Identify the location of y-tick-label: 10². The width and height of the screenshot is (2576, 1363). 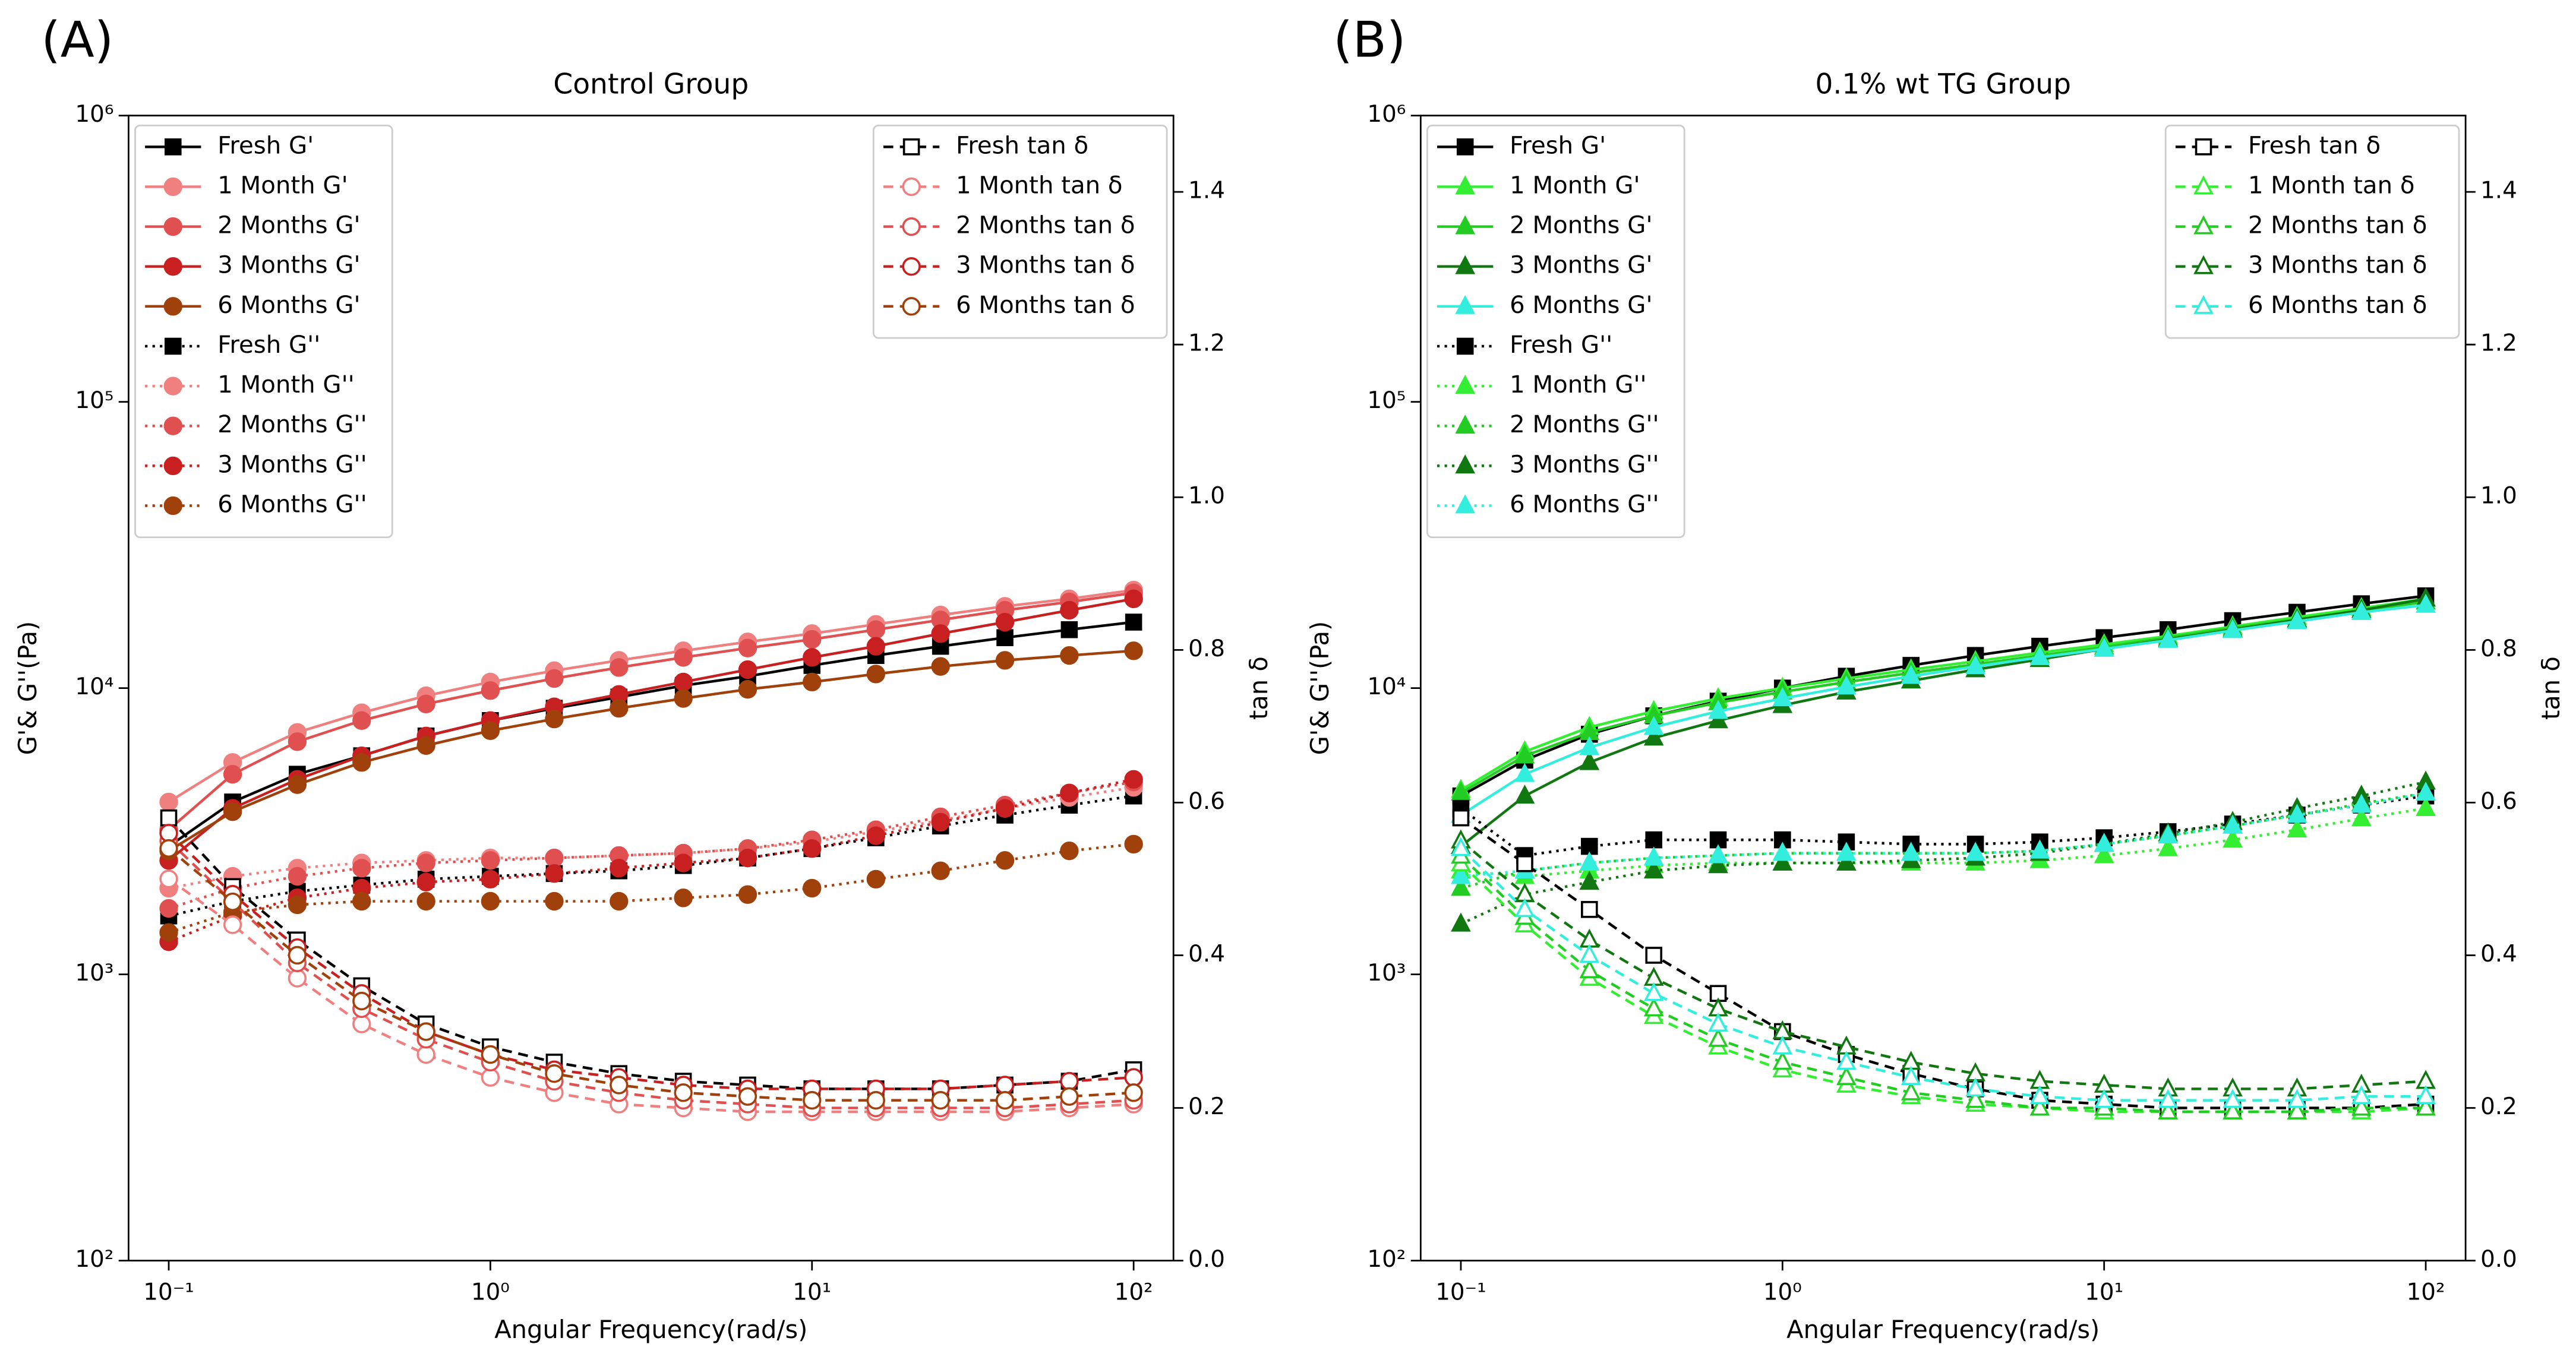
(1386, 1259).